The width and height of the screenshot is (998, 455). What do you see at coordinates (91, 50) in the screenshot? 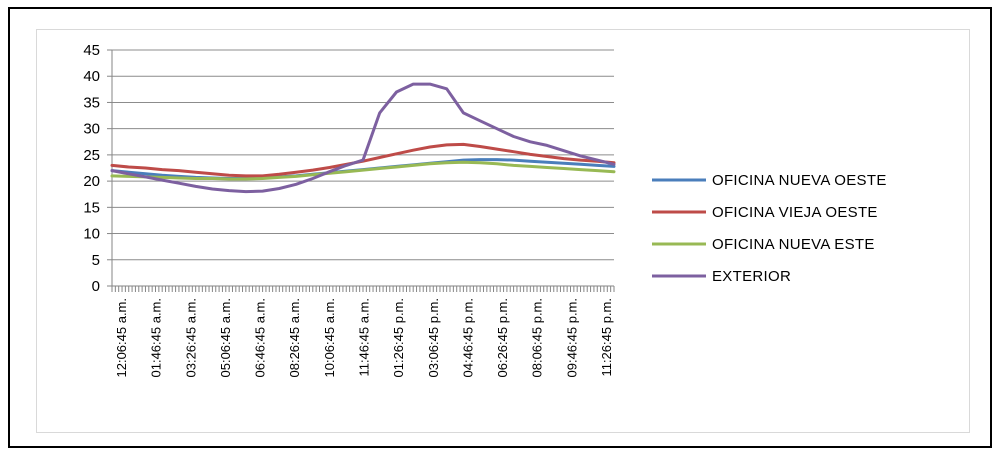
I see `y-tick-label: 45` at bounding box center [91, 50].